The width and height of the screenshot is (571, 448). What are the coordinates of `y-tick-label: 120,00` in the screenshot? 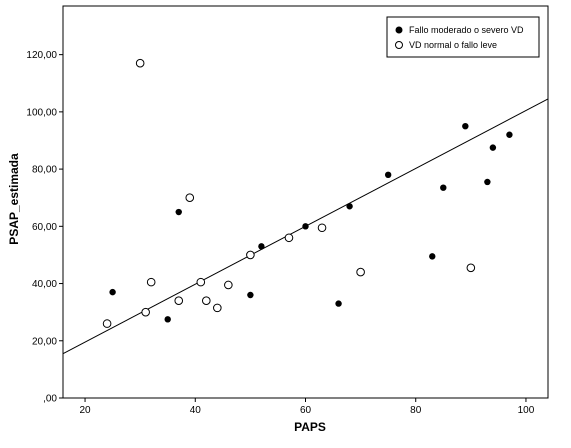 It's located at (41, 55).